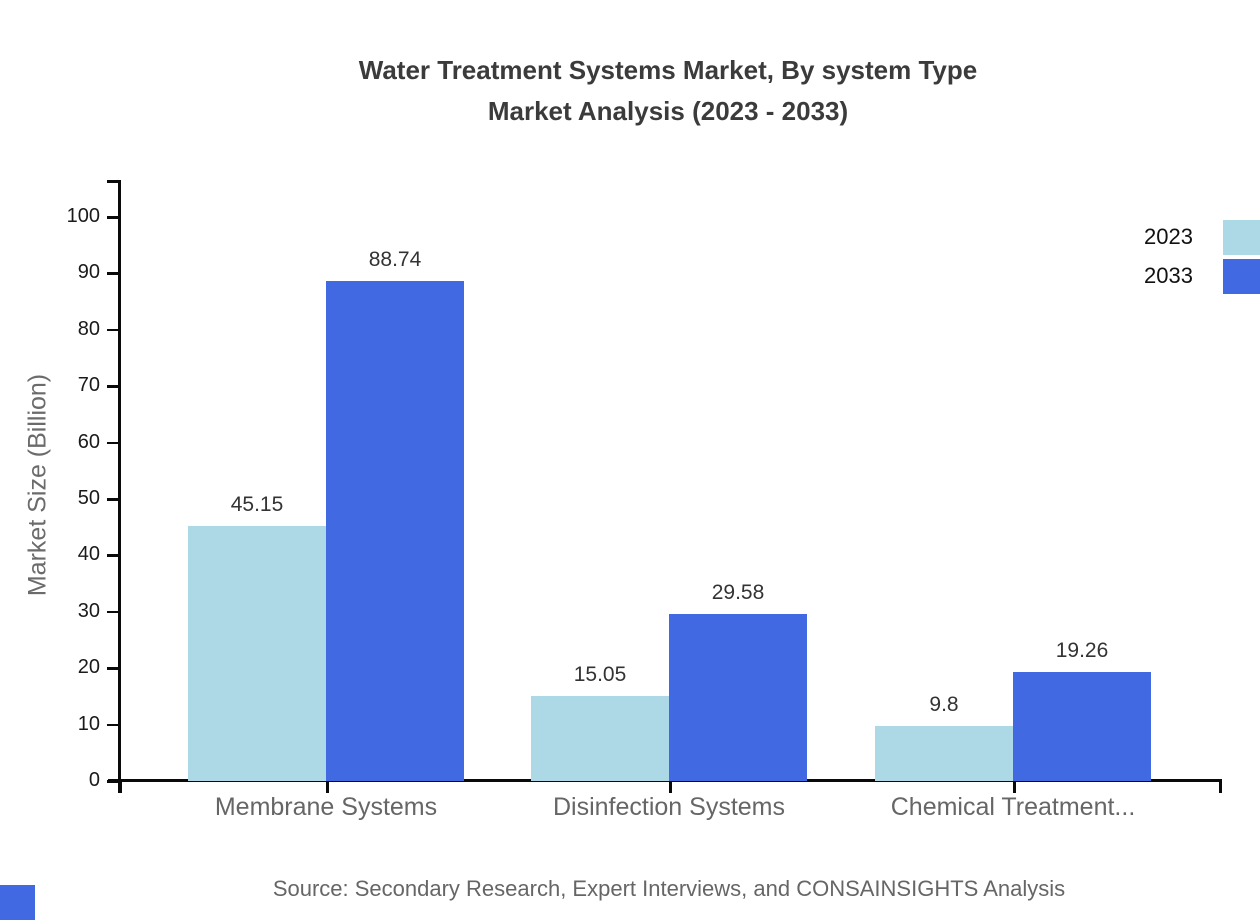  I want to click on value-label: 45.15, so click(257, 505).